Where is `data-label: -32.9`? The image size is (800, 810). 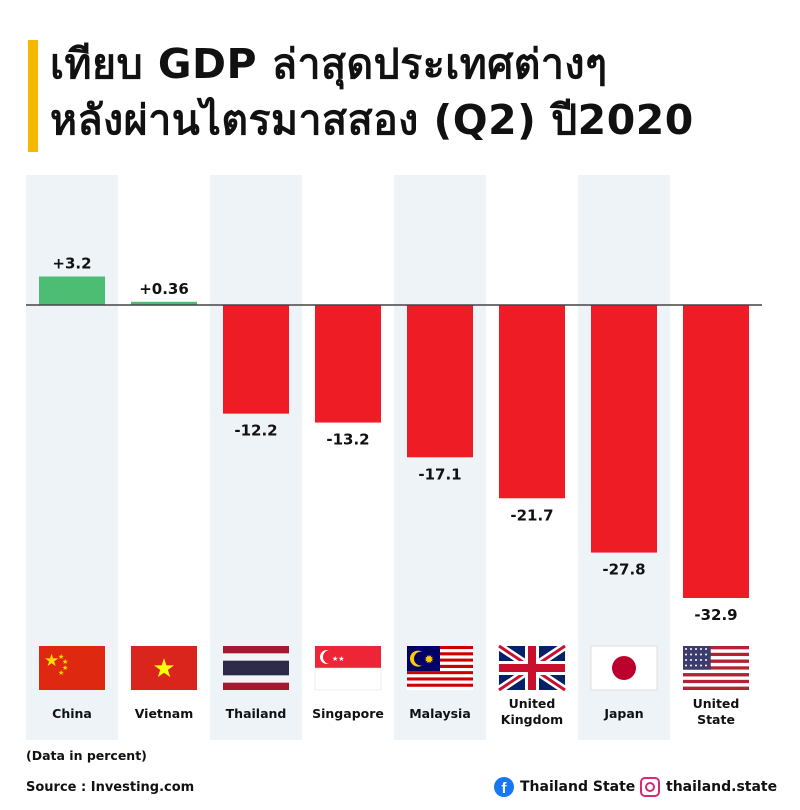 data-label: -32.9 is located at coordinates (715, 615).